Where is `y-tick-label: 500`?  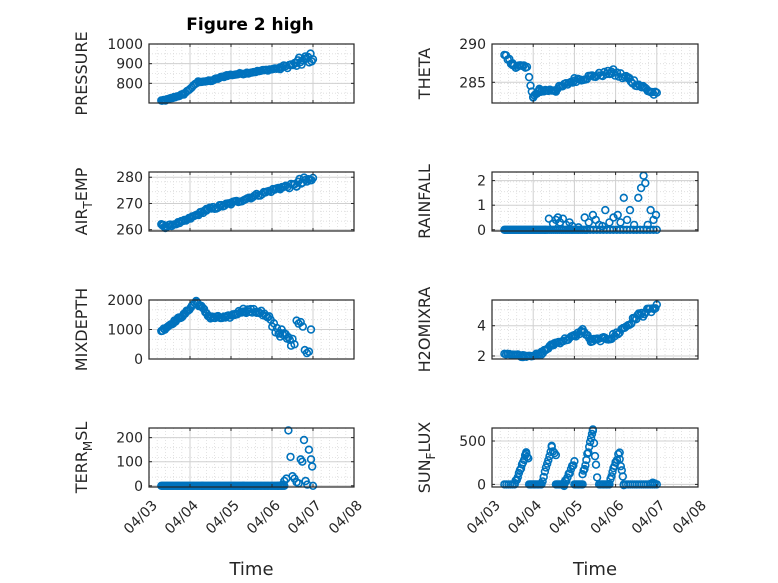 y-tick-label: 500 is located at coordinates (472, 442).